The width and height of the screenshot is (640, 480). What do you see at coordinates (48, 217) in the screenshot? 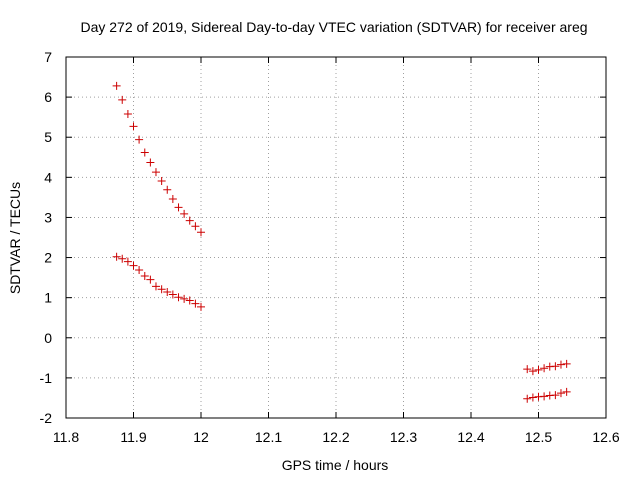
I see `y-tick-label: 3` at bounding box center [48, 217].